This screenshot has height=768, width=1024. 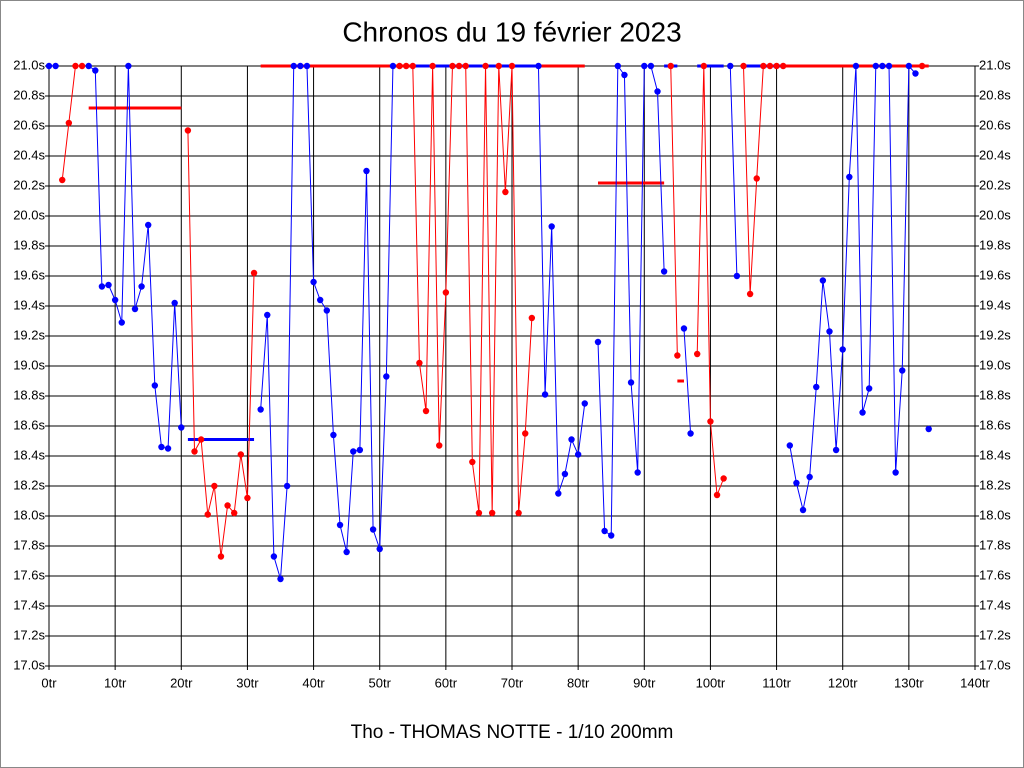 I want to click on chart-title: Chronos du 19 février 2023, so click(x=511, y=31).